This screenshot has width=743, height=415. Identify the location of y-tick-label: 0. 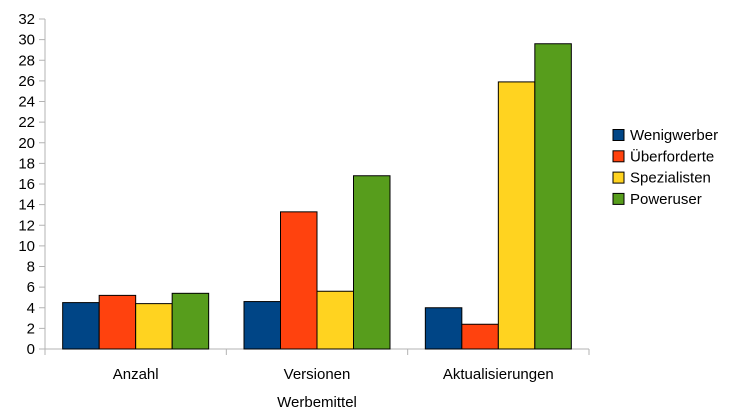
(31, 349).